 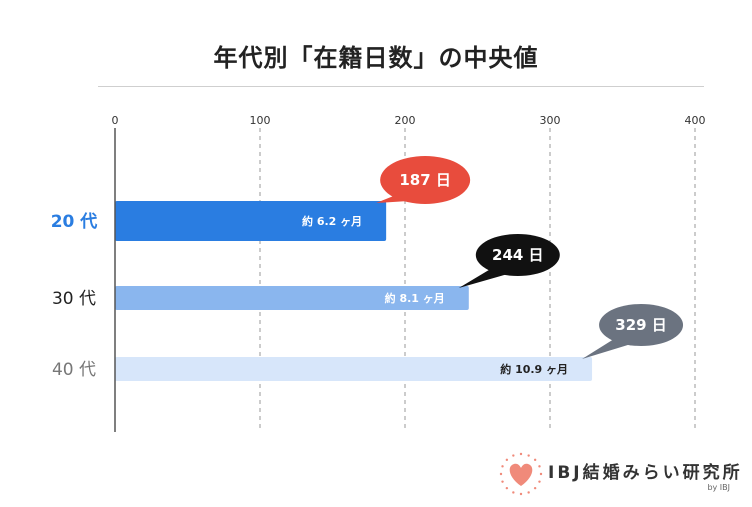 What do you see at coordinates (74, 370) in the screenshot?
I see `category-label: 40 代` at bounding box center [74, 370].